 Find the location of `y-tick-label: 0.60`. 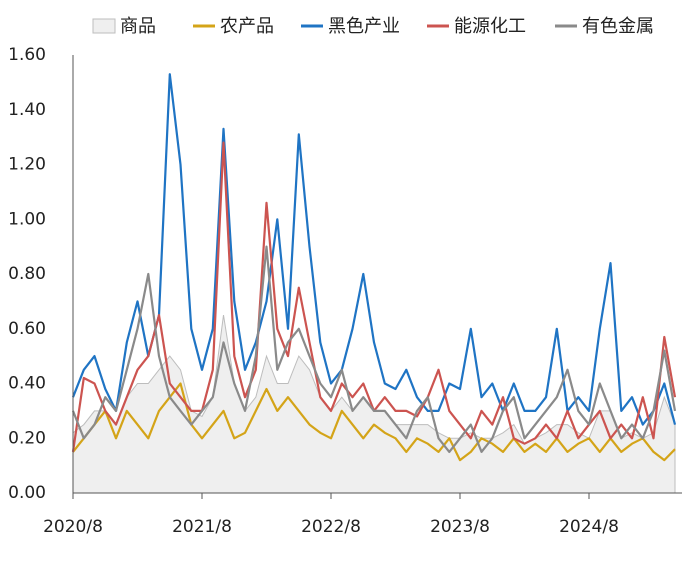

y-tick-label: 0.60 is located at coordinates (27, 329).